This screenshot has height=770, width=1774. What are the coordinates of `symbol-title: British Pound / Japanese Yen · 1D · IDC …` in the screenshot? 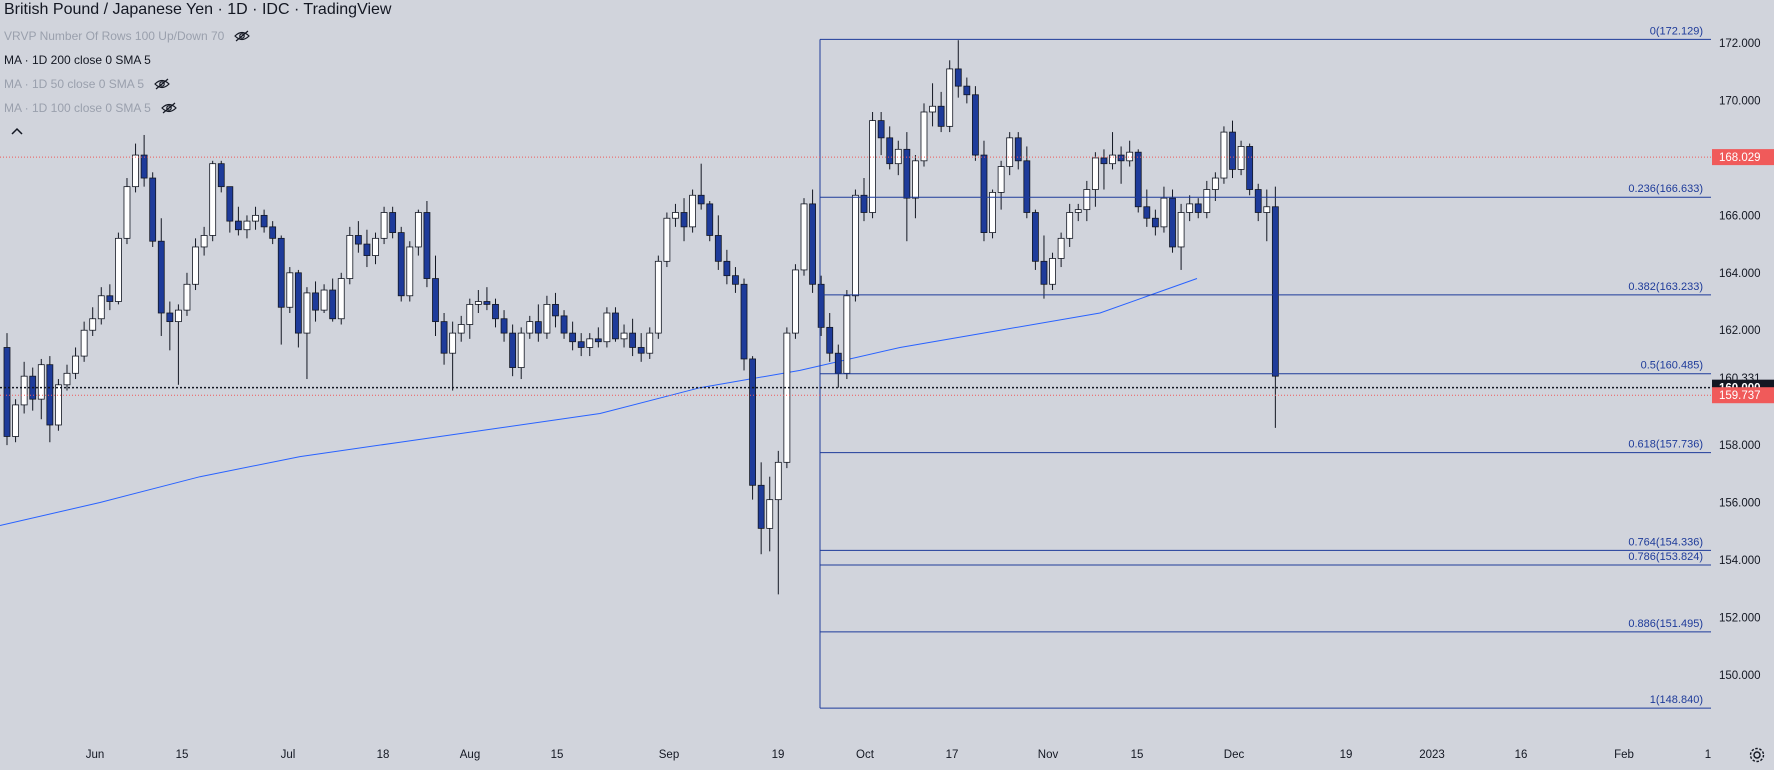 It's located at (198, 9).